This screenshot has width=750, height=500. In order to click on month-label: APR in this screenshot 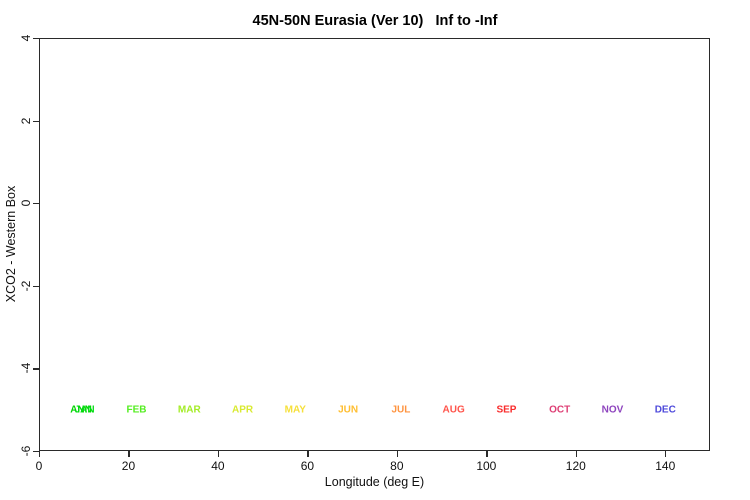, I will do `click(242, 410)`.